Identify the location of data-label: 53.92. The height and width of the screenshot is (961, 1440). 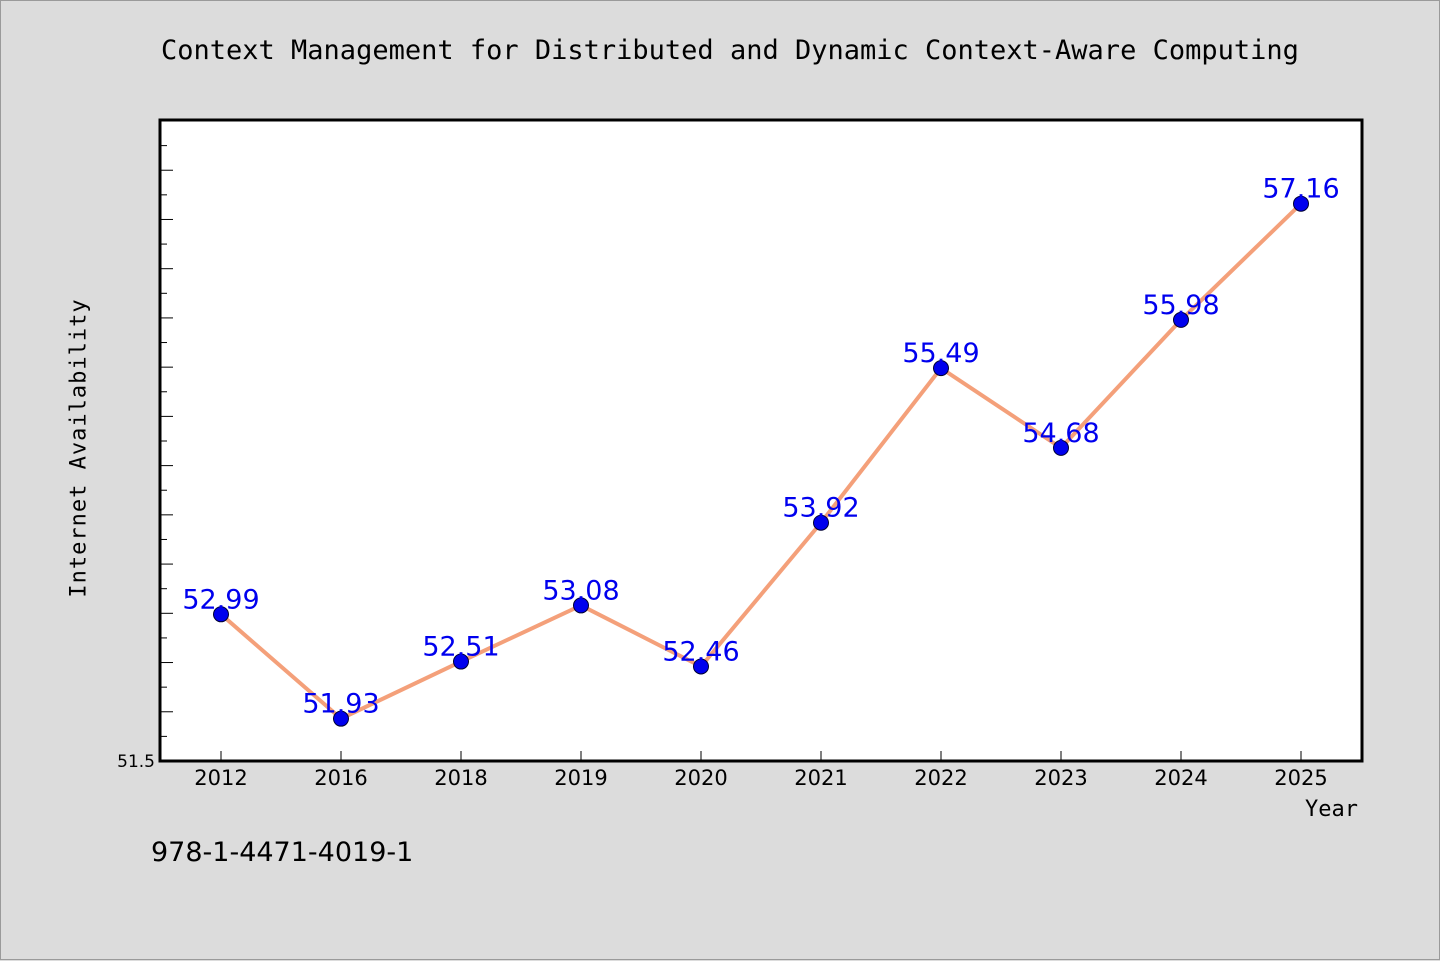
(820, 508).